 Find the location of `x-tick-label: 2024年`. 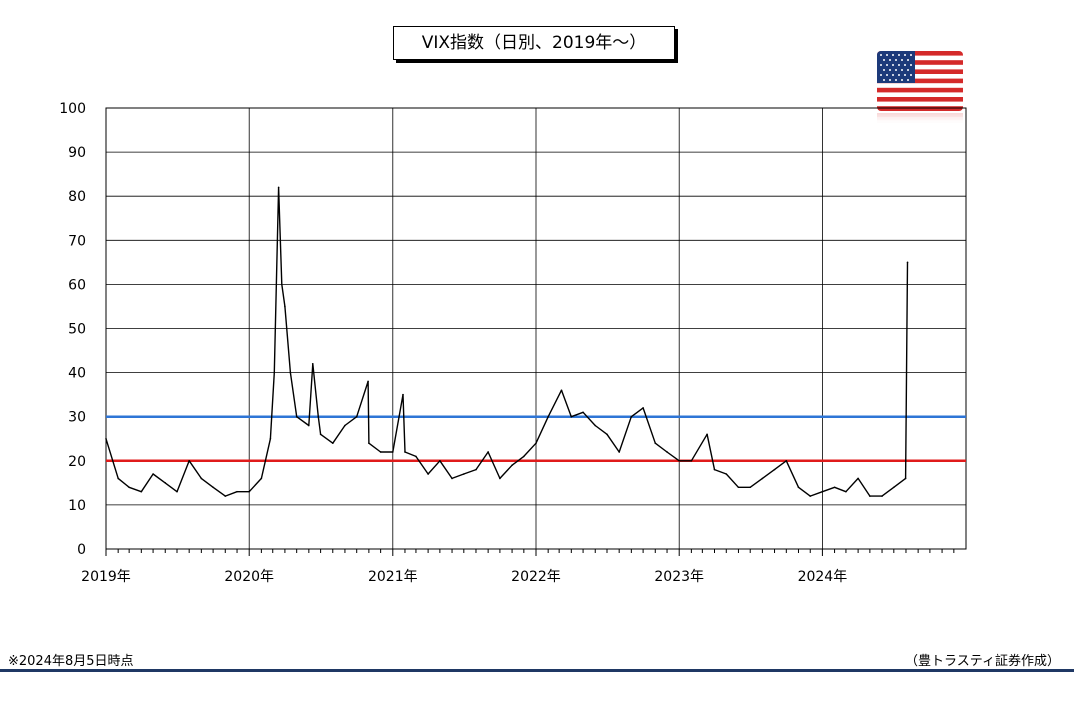

x-tick-label: 2024年 is located at coordinates (823, 577).